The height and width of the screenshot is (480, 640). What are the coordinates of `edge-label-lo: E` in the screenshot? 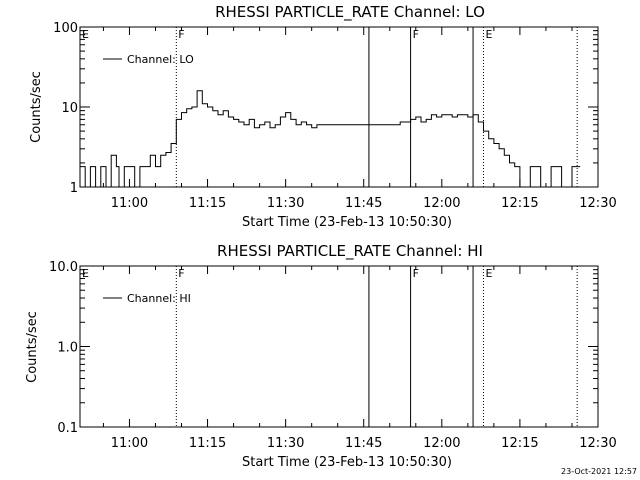 It's located at (85, 34).